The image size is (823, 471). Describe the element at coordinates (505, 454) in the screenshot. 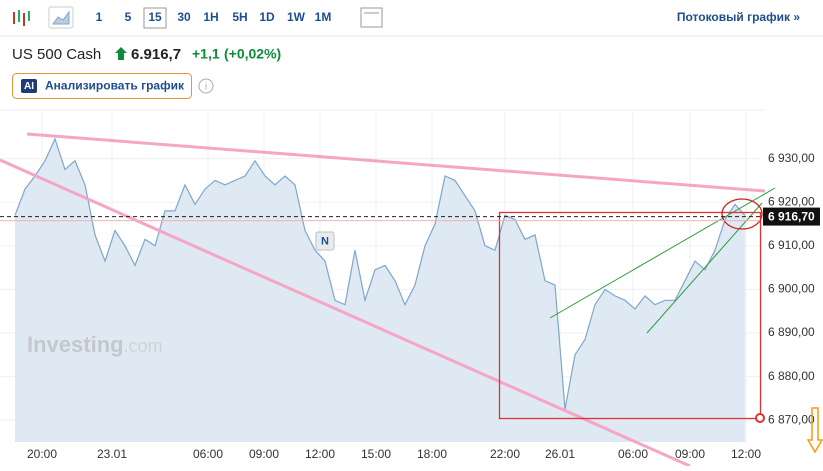

I see `x-tick-label: 22:00` at that location.